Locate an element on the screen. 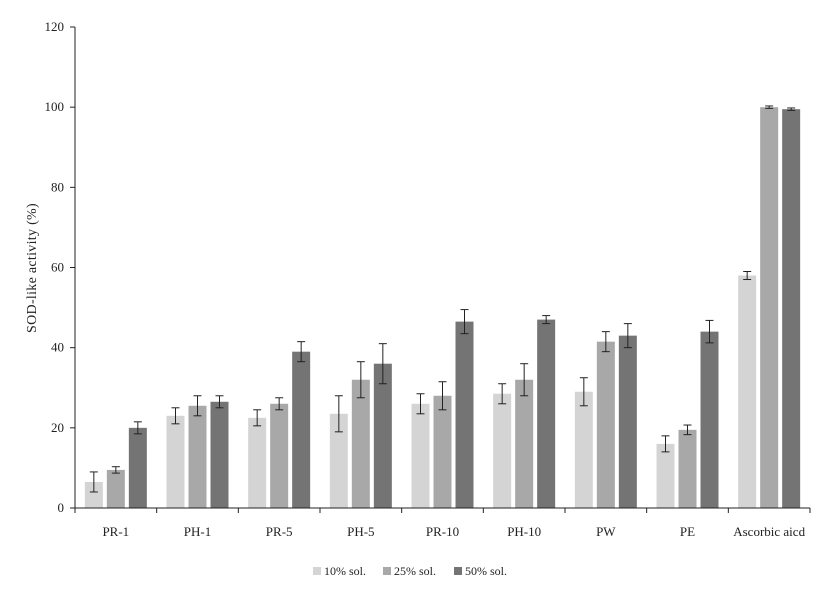 This screenshot has height=593, width=827. category-label: PH-5 is located at coordinates (360, 531).